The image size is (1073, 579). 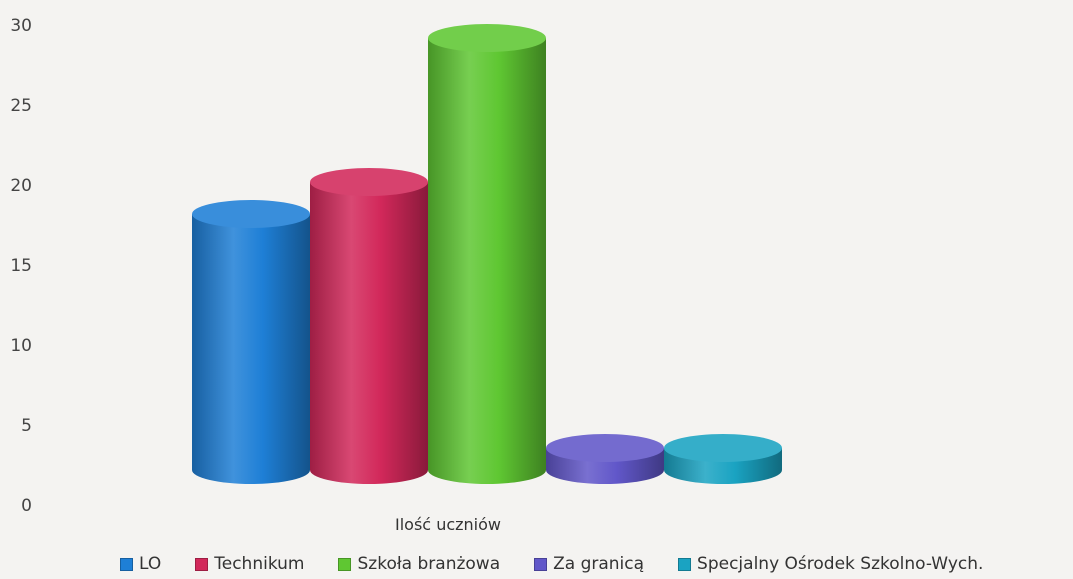 What do you see at coordinates (21, 346) in the screenshot?
I see `y-tick-label: 10` at bounding box center [21, 346].